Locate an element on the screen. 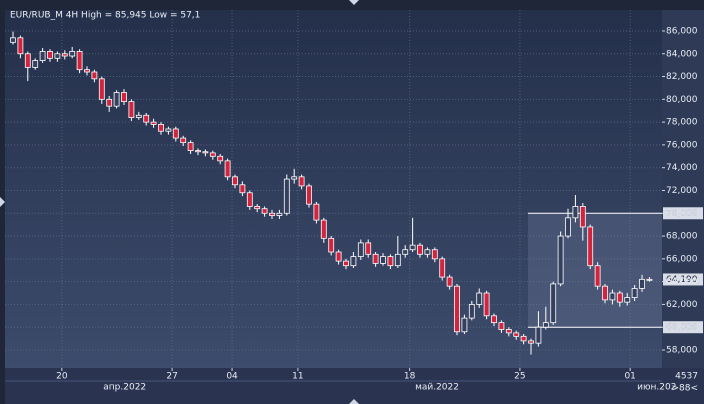 Image resolution: width=704 pixels, height=404 pixels. corner-info: >88< is located at coordinates (684, 389).